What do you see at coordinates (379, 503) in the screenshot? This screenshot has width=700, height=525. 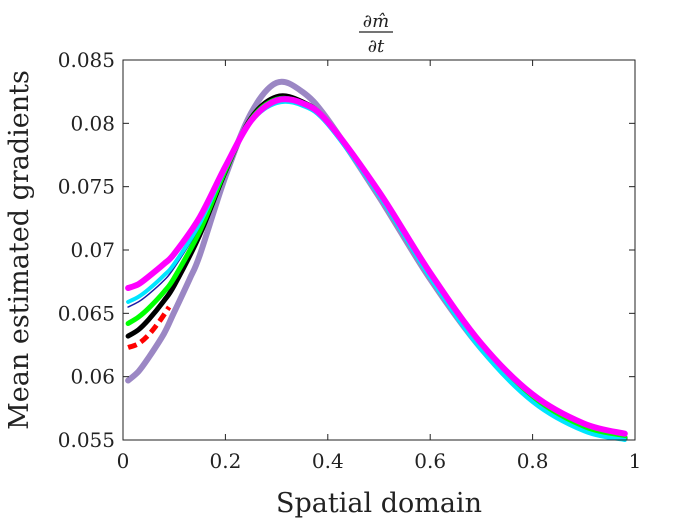 I see `x-axis-label: Spatial domain` at bounding box center [379, 503].